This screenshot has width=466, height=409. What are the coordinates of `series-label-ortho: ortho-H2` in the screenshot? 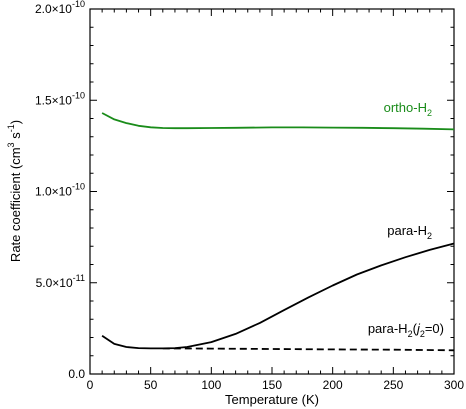 It's located at (408, 109).